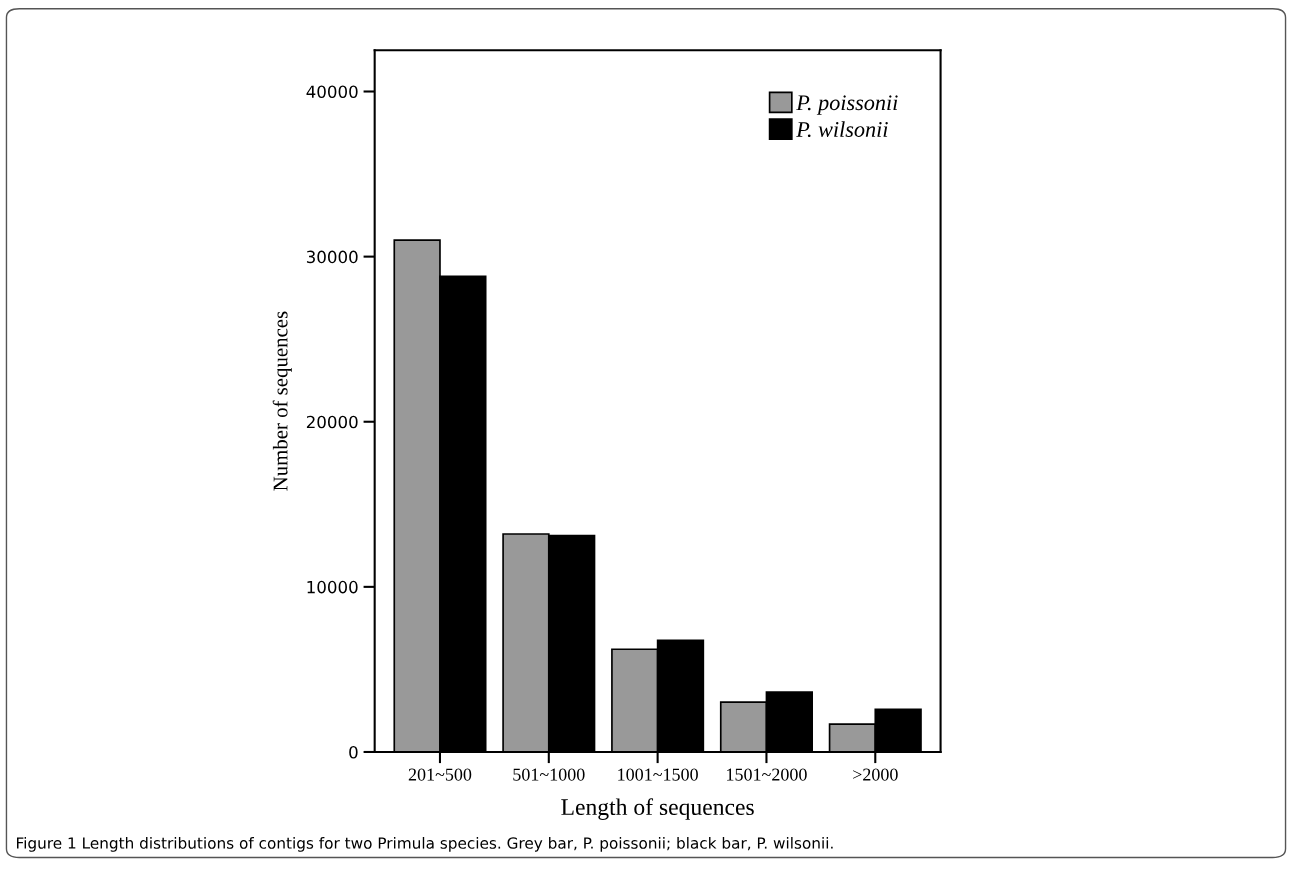 The width and height of the screenshot is (1292, 875). Describe the element at coordinates (847, 105) in the screenshot. I see `legend-label: P. poissonii` at that location.